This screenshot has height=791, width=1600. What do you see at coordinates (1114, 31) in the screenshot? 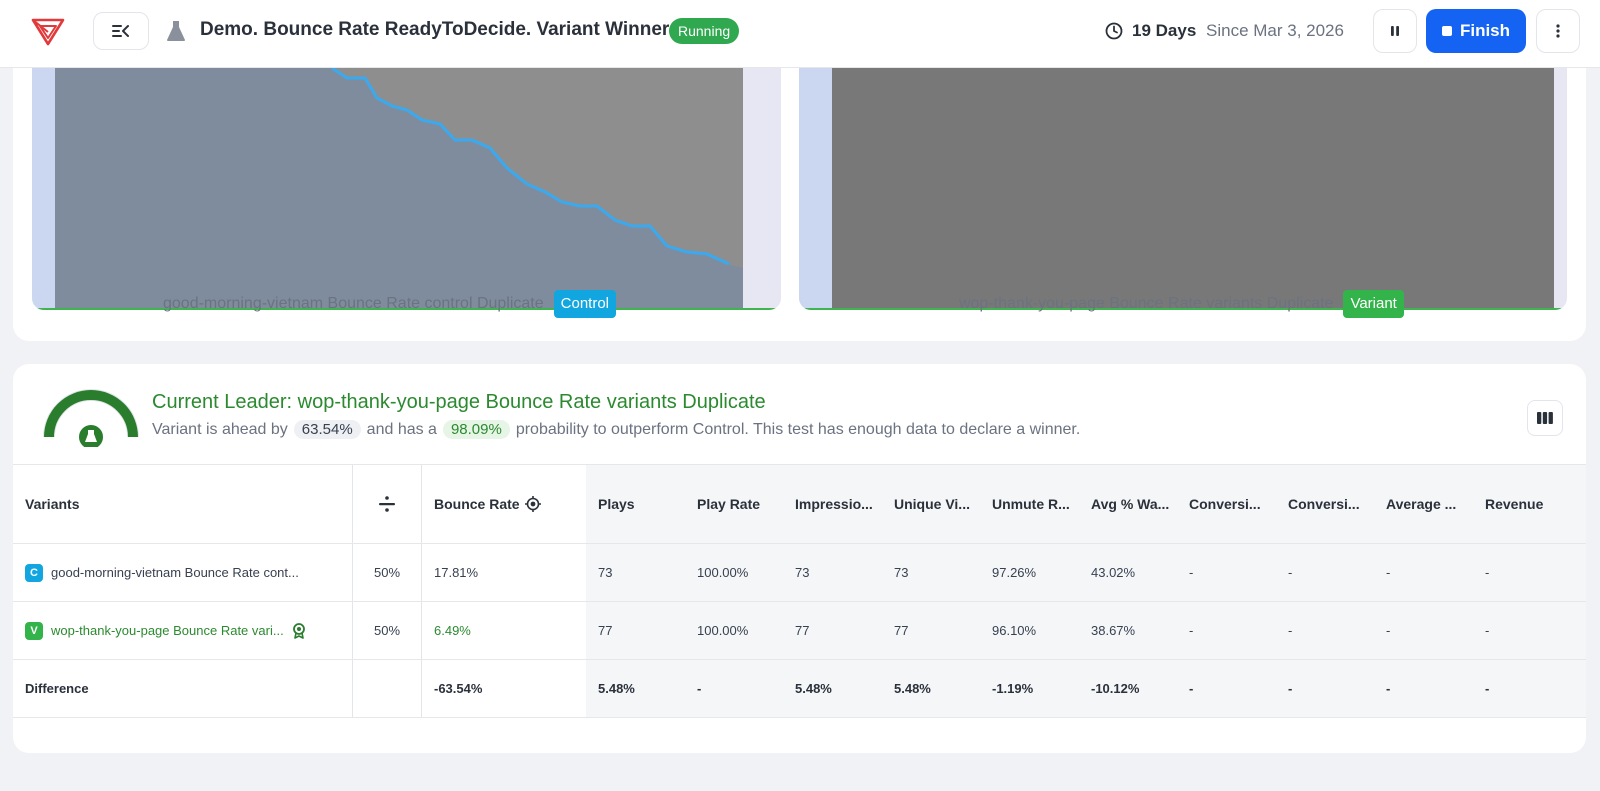
I see `clock-icon` at bounding box center [1114, 31].